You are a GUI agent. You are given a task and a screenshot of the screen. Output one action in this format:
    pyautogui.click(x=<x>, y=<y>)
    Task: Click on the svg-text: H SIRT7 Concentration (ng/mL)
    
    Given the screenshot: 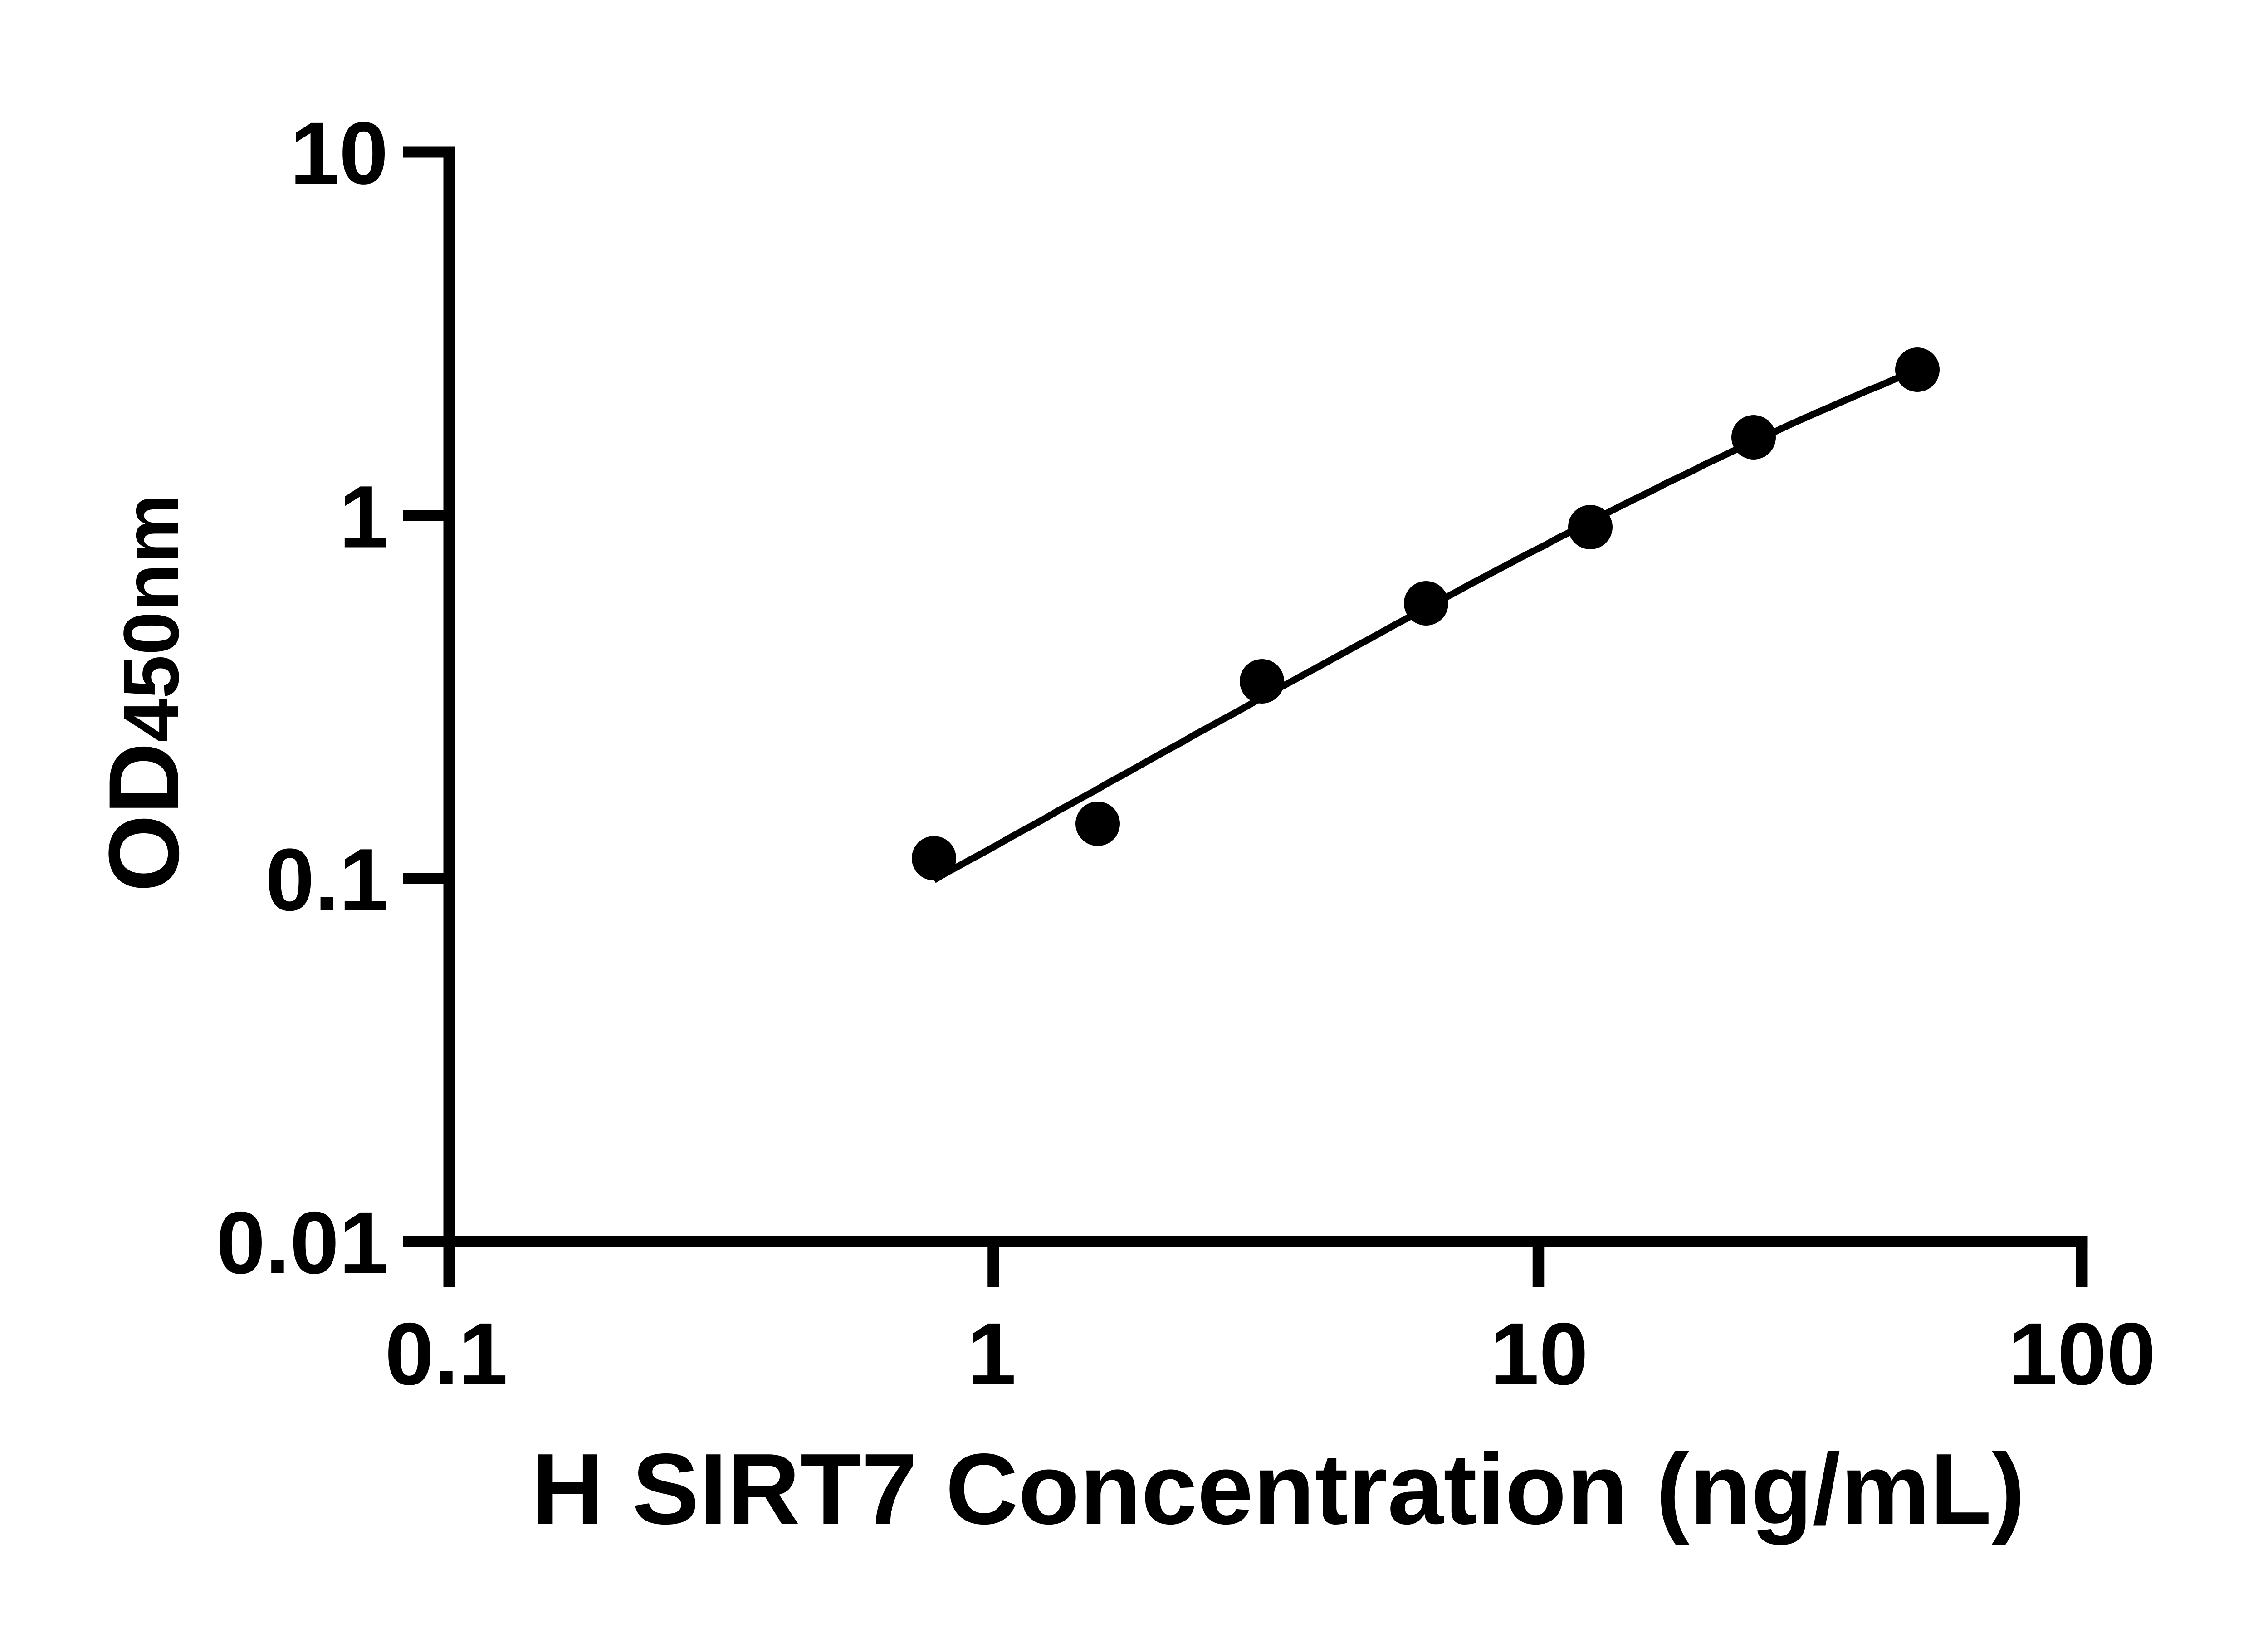 What is the action you would take?
    pyautogui.click(x=1279, y=1489)
    